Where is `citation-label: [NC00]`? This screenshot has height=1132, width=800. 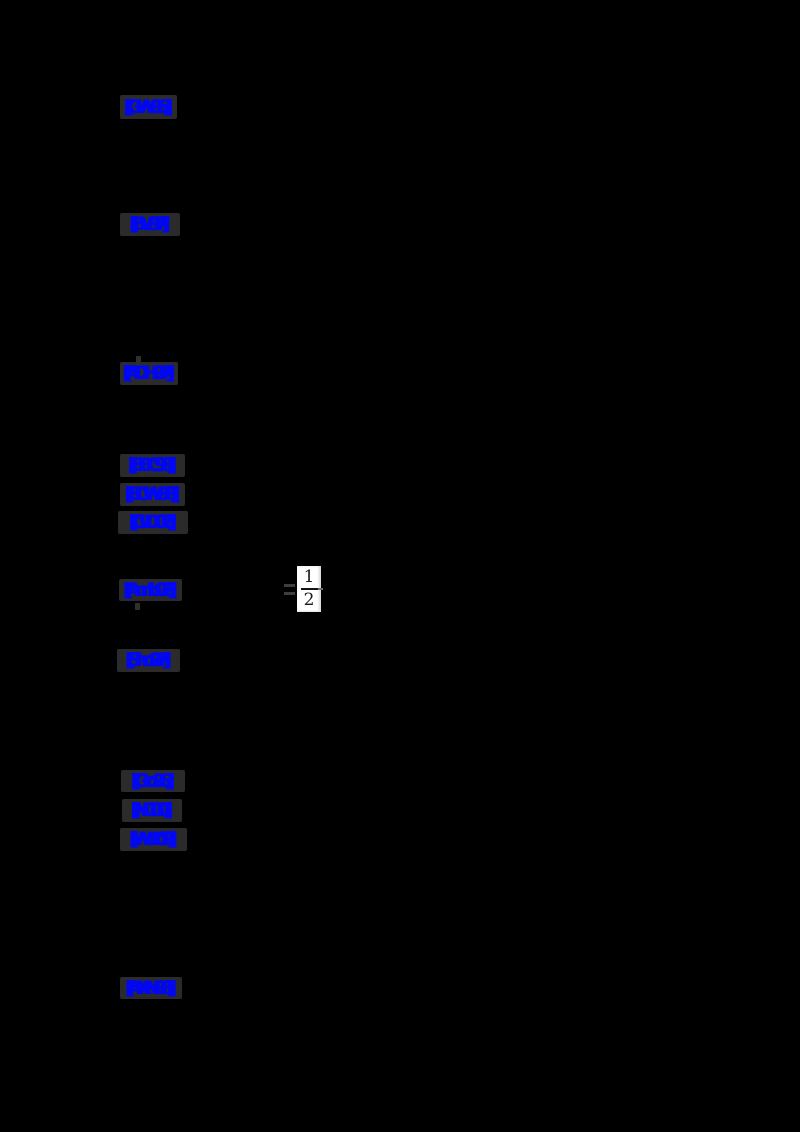
citation-label: [NC00] is located at coordinates (151, 810).